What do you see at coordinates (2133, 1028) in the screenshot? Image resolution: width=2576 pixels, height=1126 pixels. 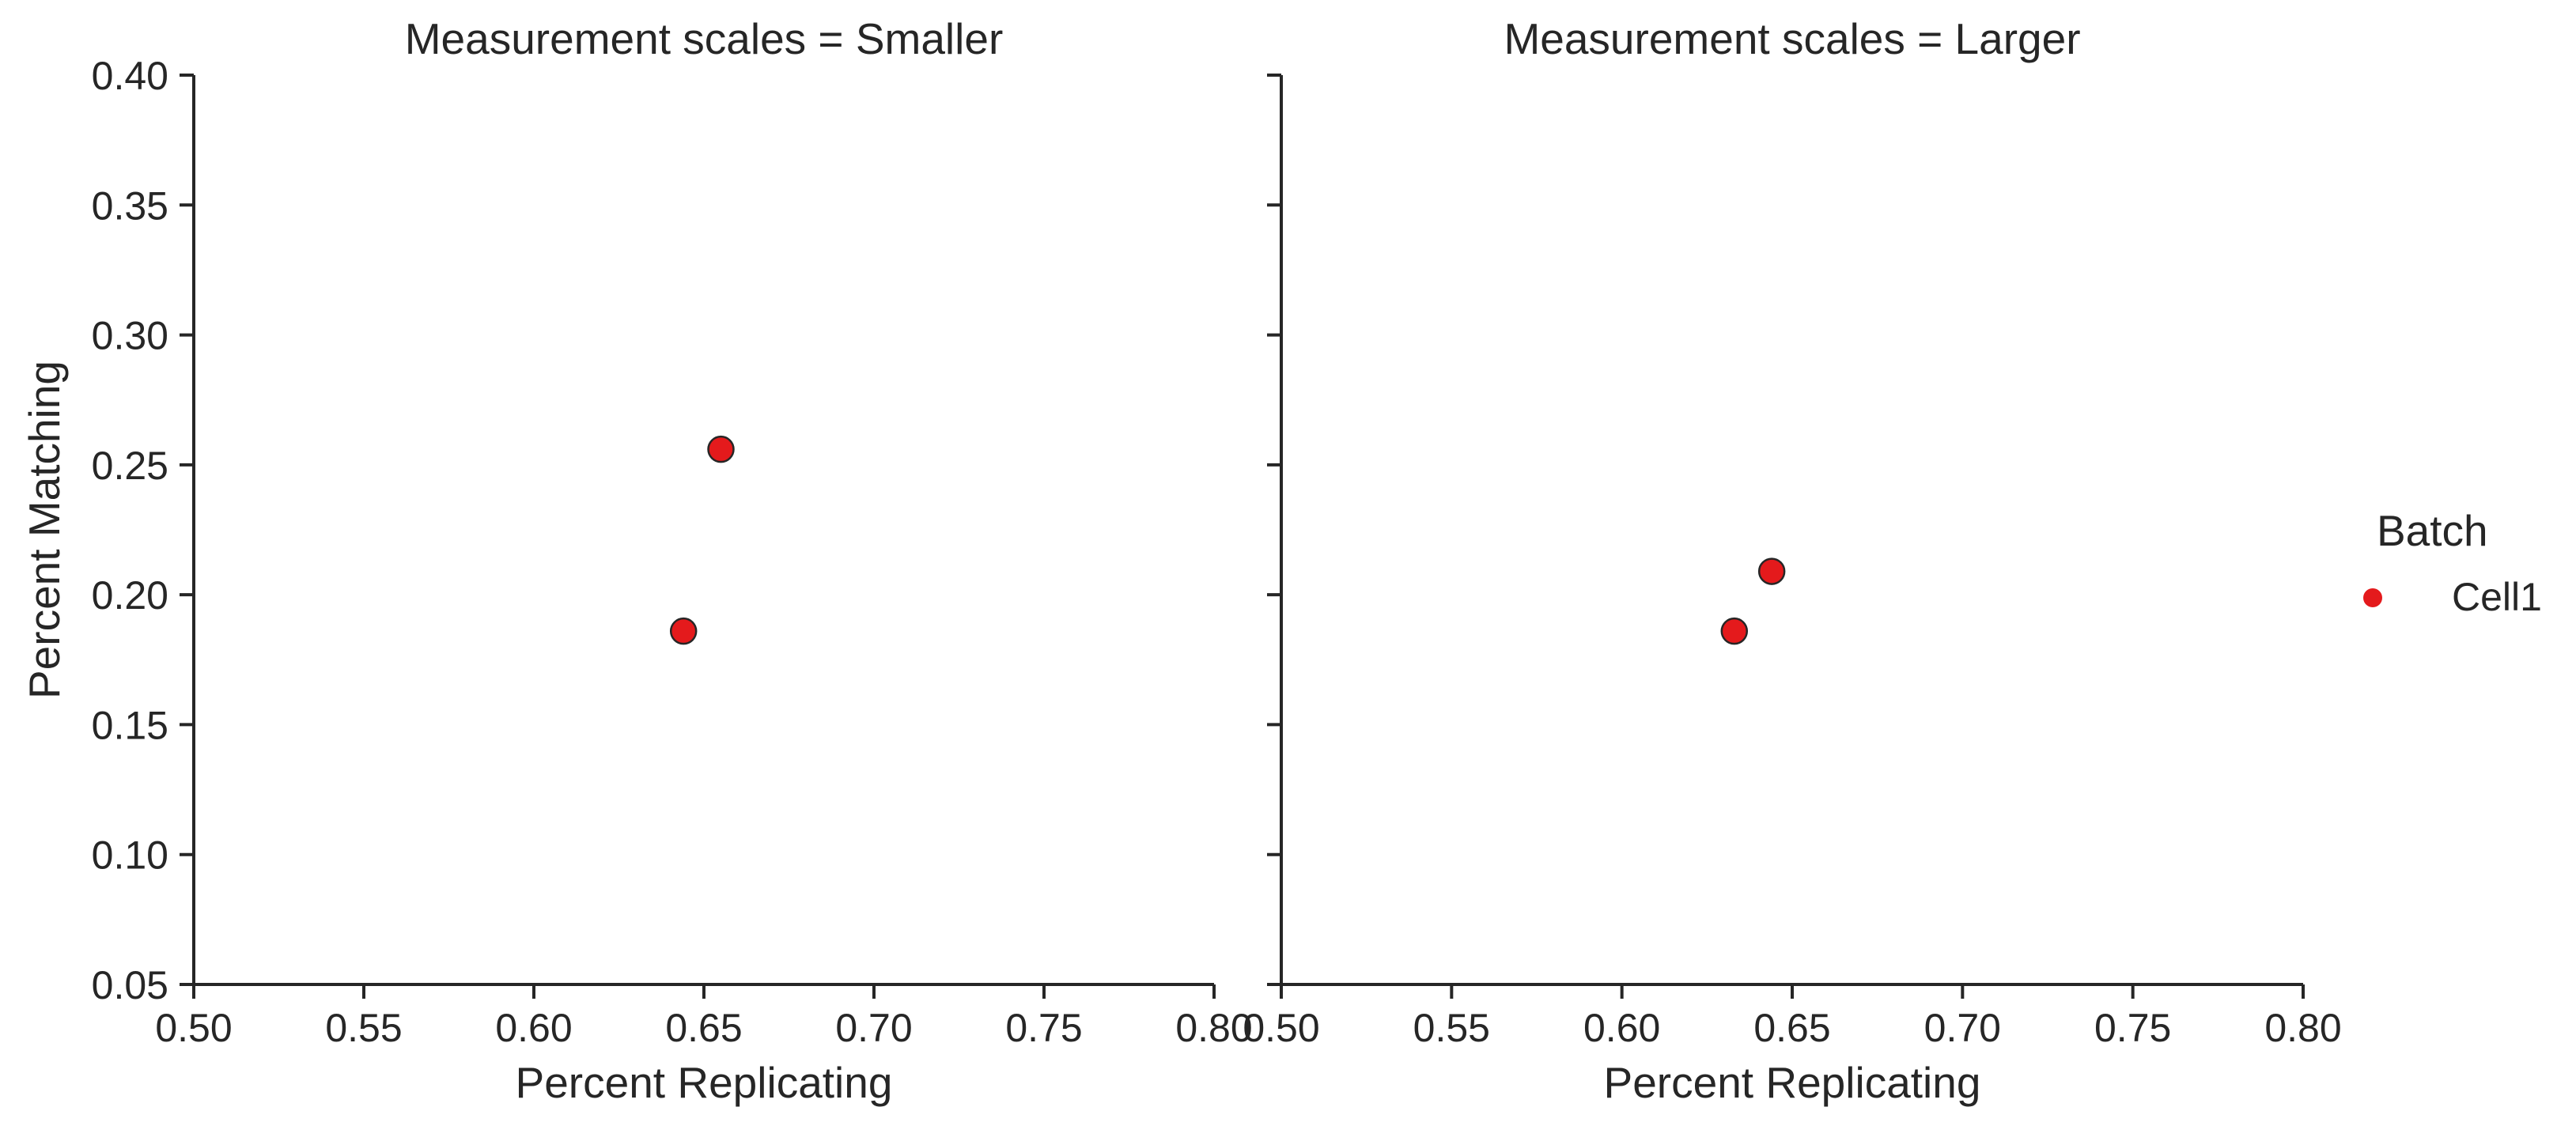 I see `x-tick-label-larger-5: 0.75` at bounding box center [2133, 1028].